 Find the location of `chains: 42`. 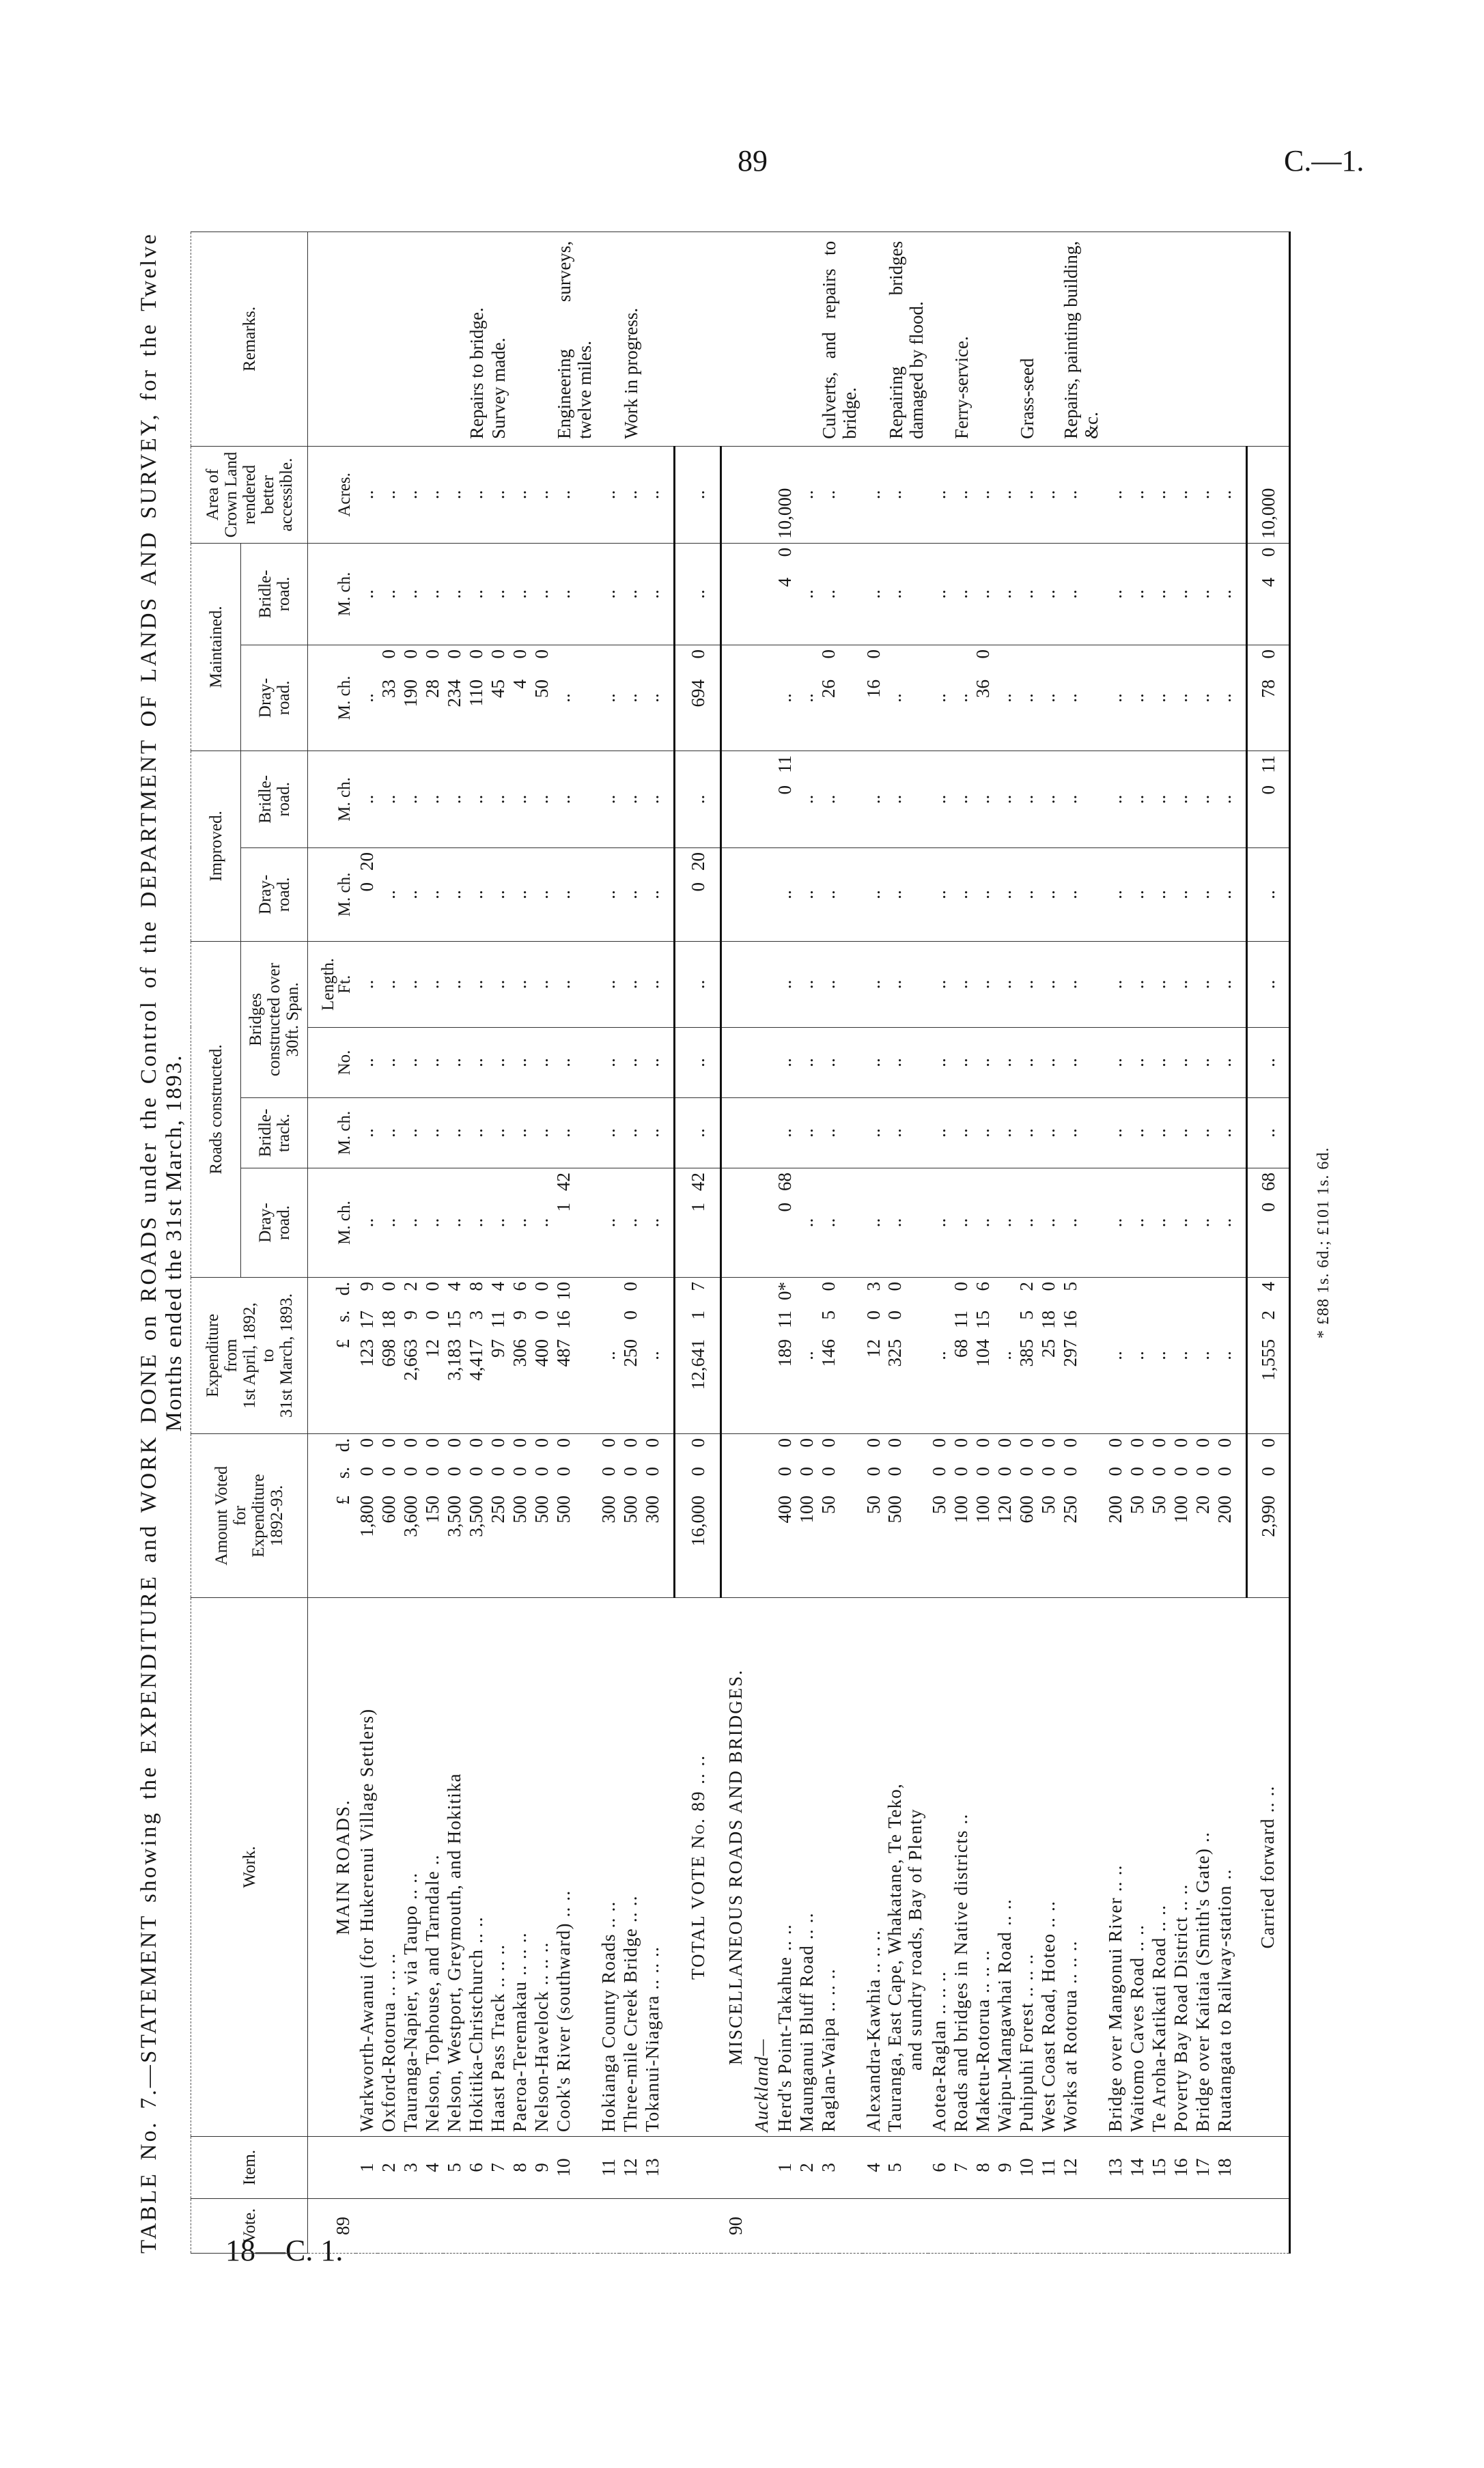

chains: 42 is located at coordinates (697, 1182).